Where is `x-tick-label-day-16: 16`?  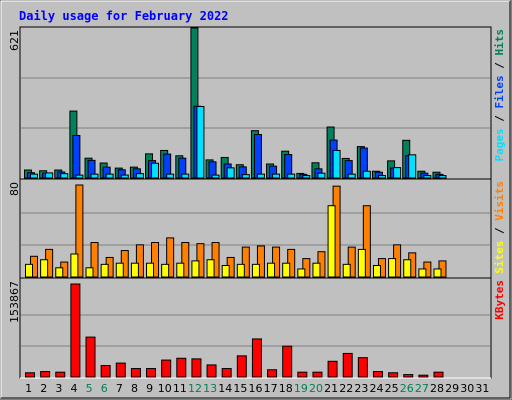
x-tick-label-day-16: 16 is located at coordinates (256, 388).